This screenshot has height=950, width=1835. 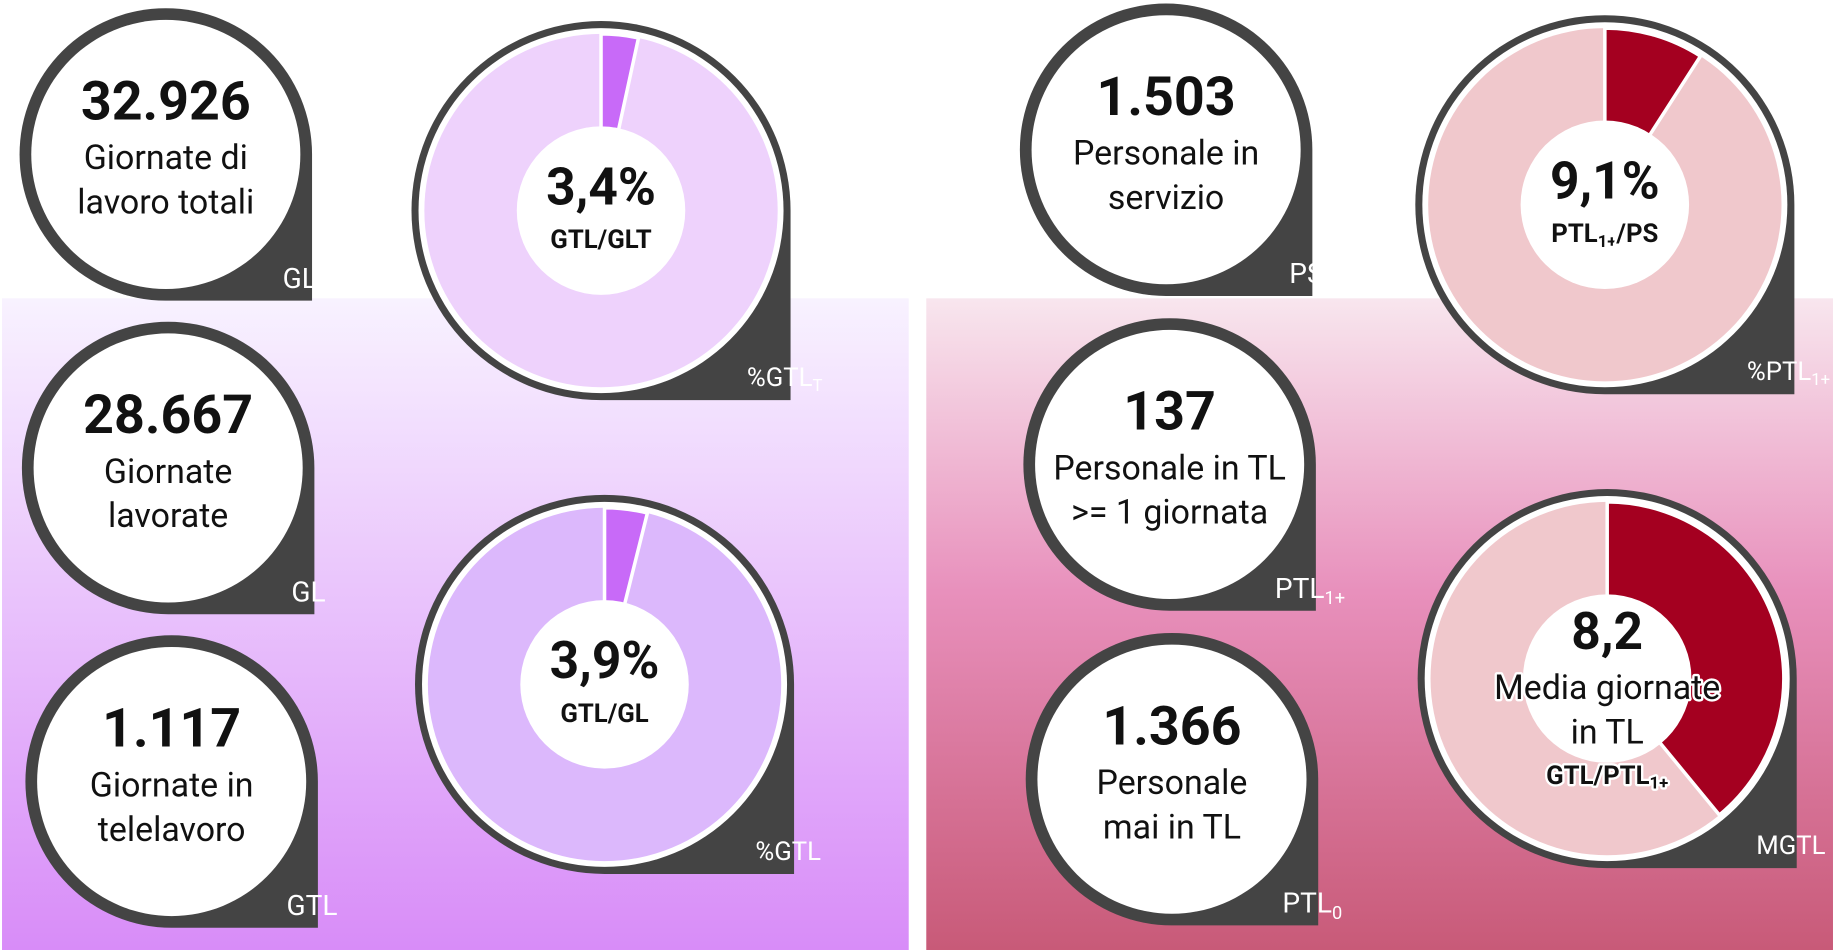 What do you see at coordinates (166, 102) in the screenshot?
I see `card-value: 32.926` at bounding box center [166, 102].